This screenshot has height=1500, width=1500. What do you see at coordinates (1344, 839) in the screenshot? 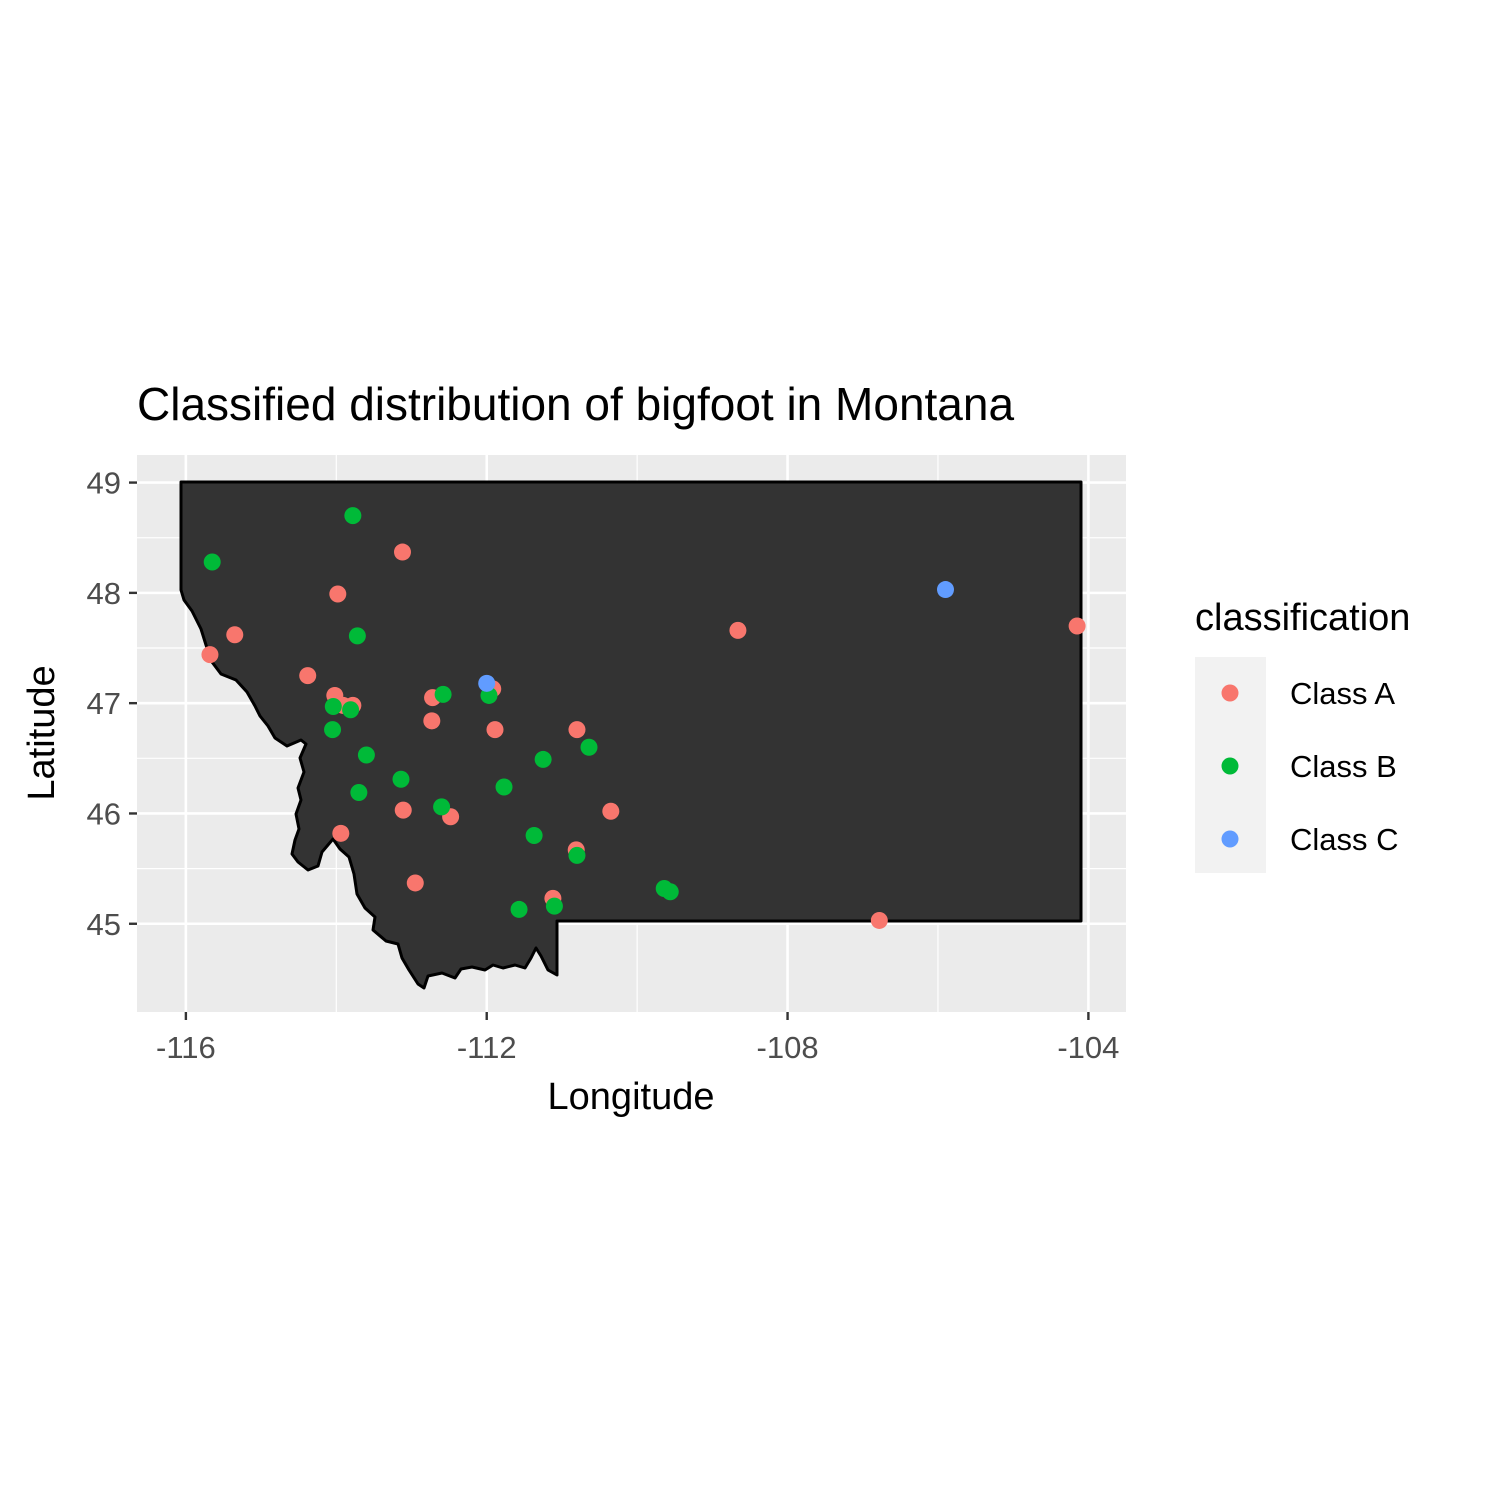
I see `legend-label-class-c: Class C` at bounding box center [1344, 839].